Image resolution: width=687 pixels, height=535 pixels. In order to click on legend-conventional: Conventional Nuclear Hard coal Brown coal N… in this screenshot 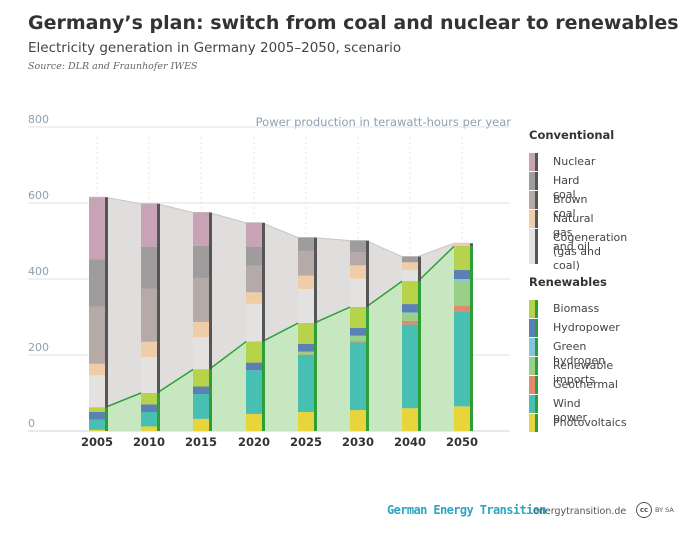, I will do `click(578, 200)`.